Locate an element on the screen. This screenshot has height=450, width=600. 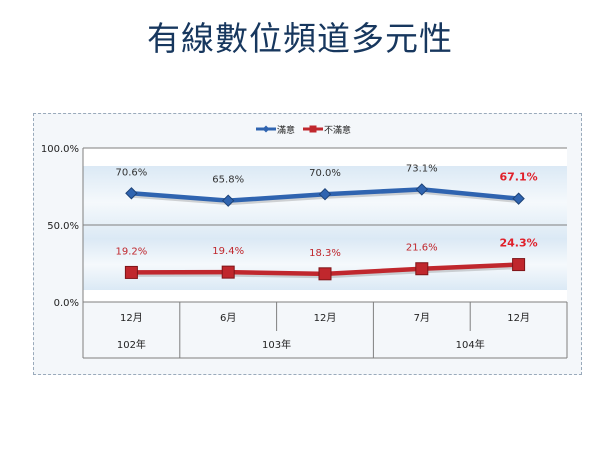
y-tick-label: 50.0% is located at coordinates (63, 226).